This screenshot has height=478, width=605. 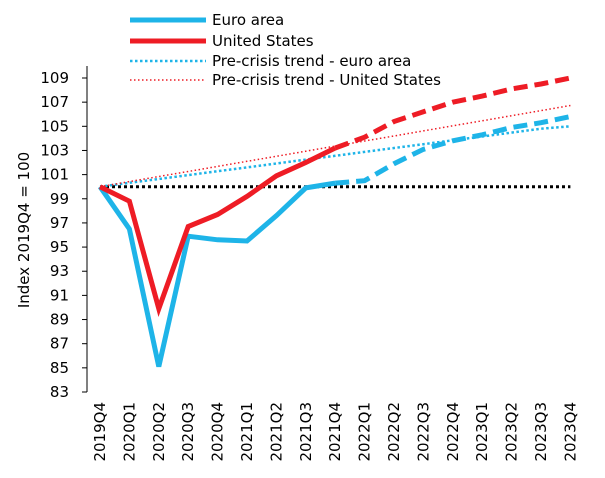 What do you see at coordinates (59, 344) in the screenshot?
I see `y-tick-label: 87` at bounding box center [59, 344].